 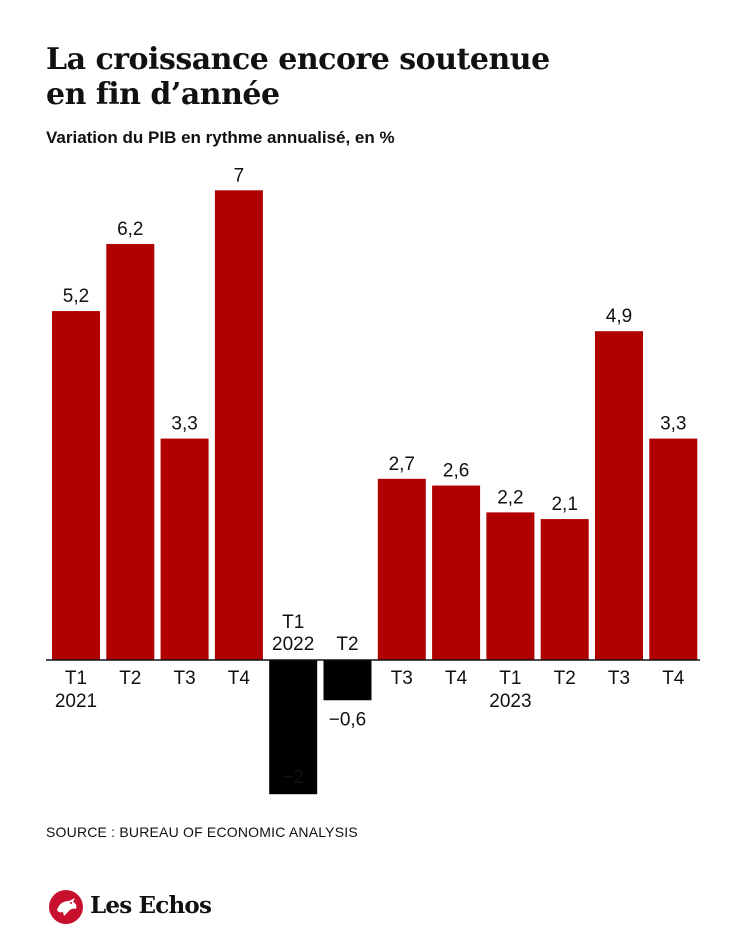 What do you see at coordinates (151, 905) in the screenshot?
I see `brand-name: Les Echos` at bounding box center [151, 905].